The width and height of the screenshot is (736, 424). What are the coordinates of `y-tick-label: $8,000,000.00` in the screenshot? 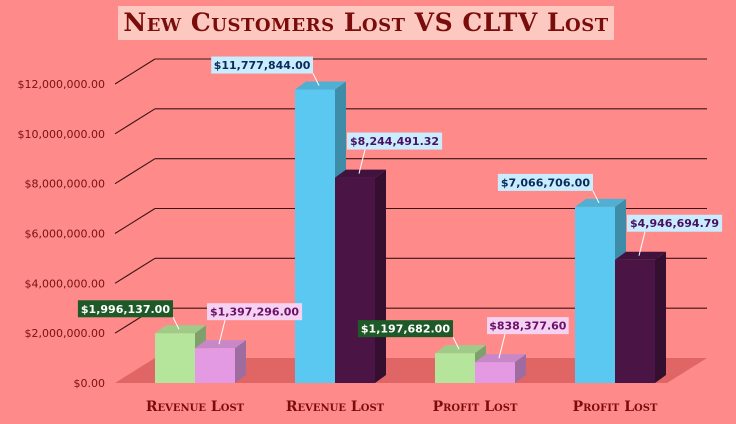 It's located at (65, 184).